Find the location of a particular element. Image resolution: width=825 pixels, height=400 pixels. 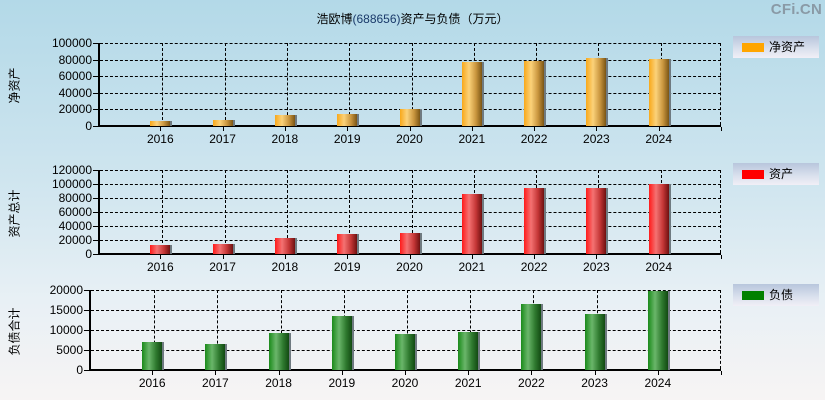

net-assets-bar-2020 is located at coordinates (409, 117).